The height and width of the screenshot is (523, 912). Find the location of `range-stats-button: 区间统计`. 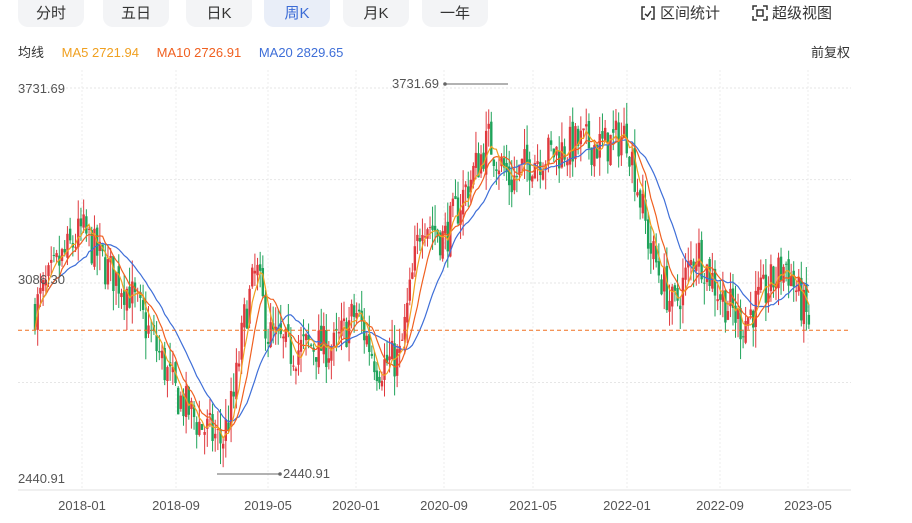

range-stats-button: 区间统计 is located at coordinates (680, 12).